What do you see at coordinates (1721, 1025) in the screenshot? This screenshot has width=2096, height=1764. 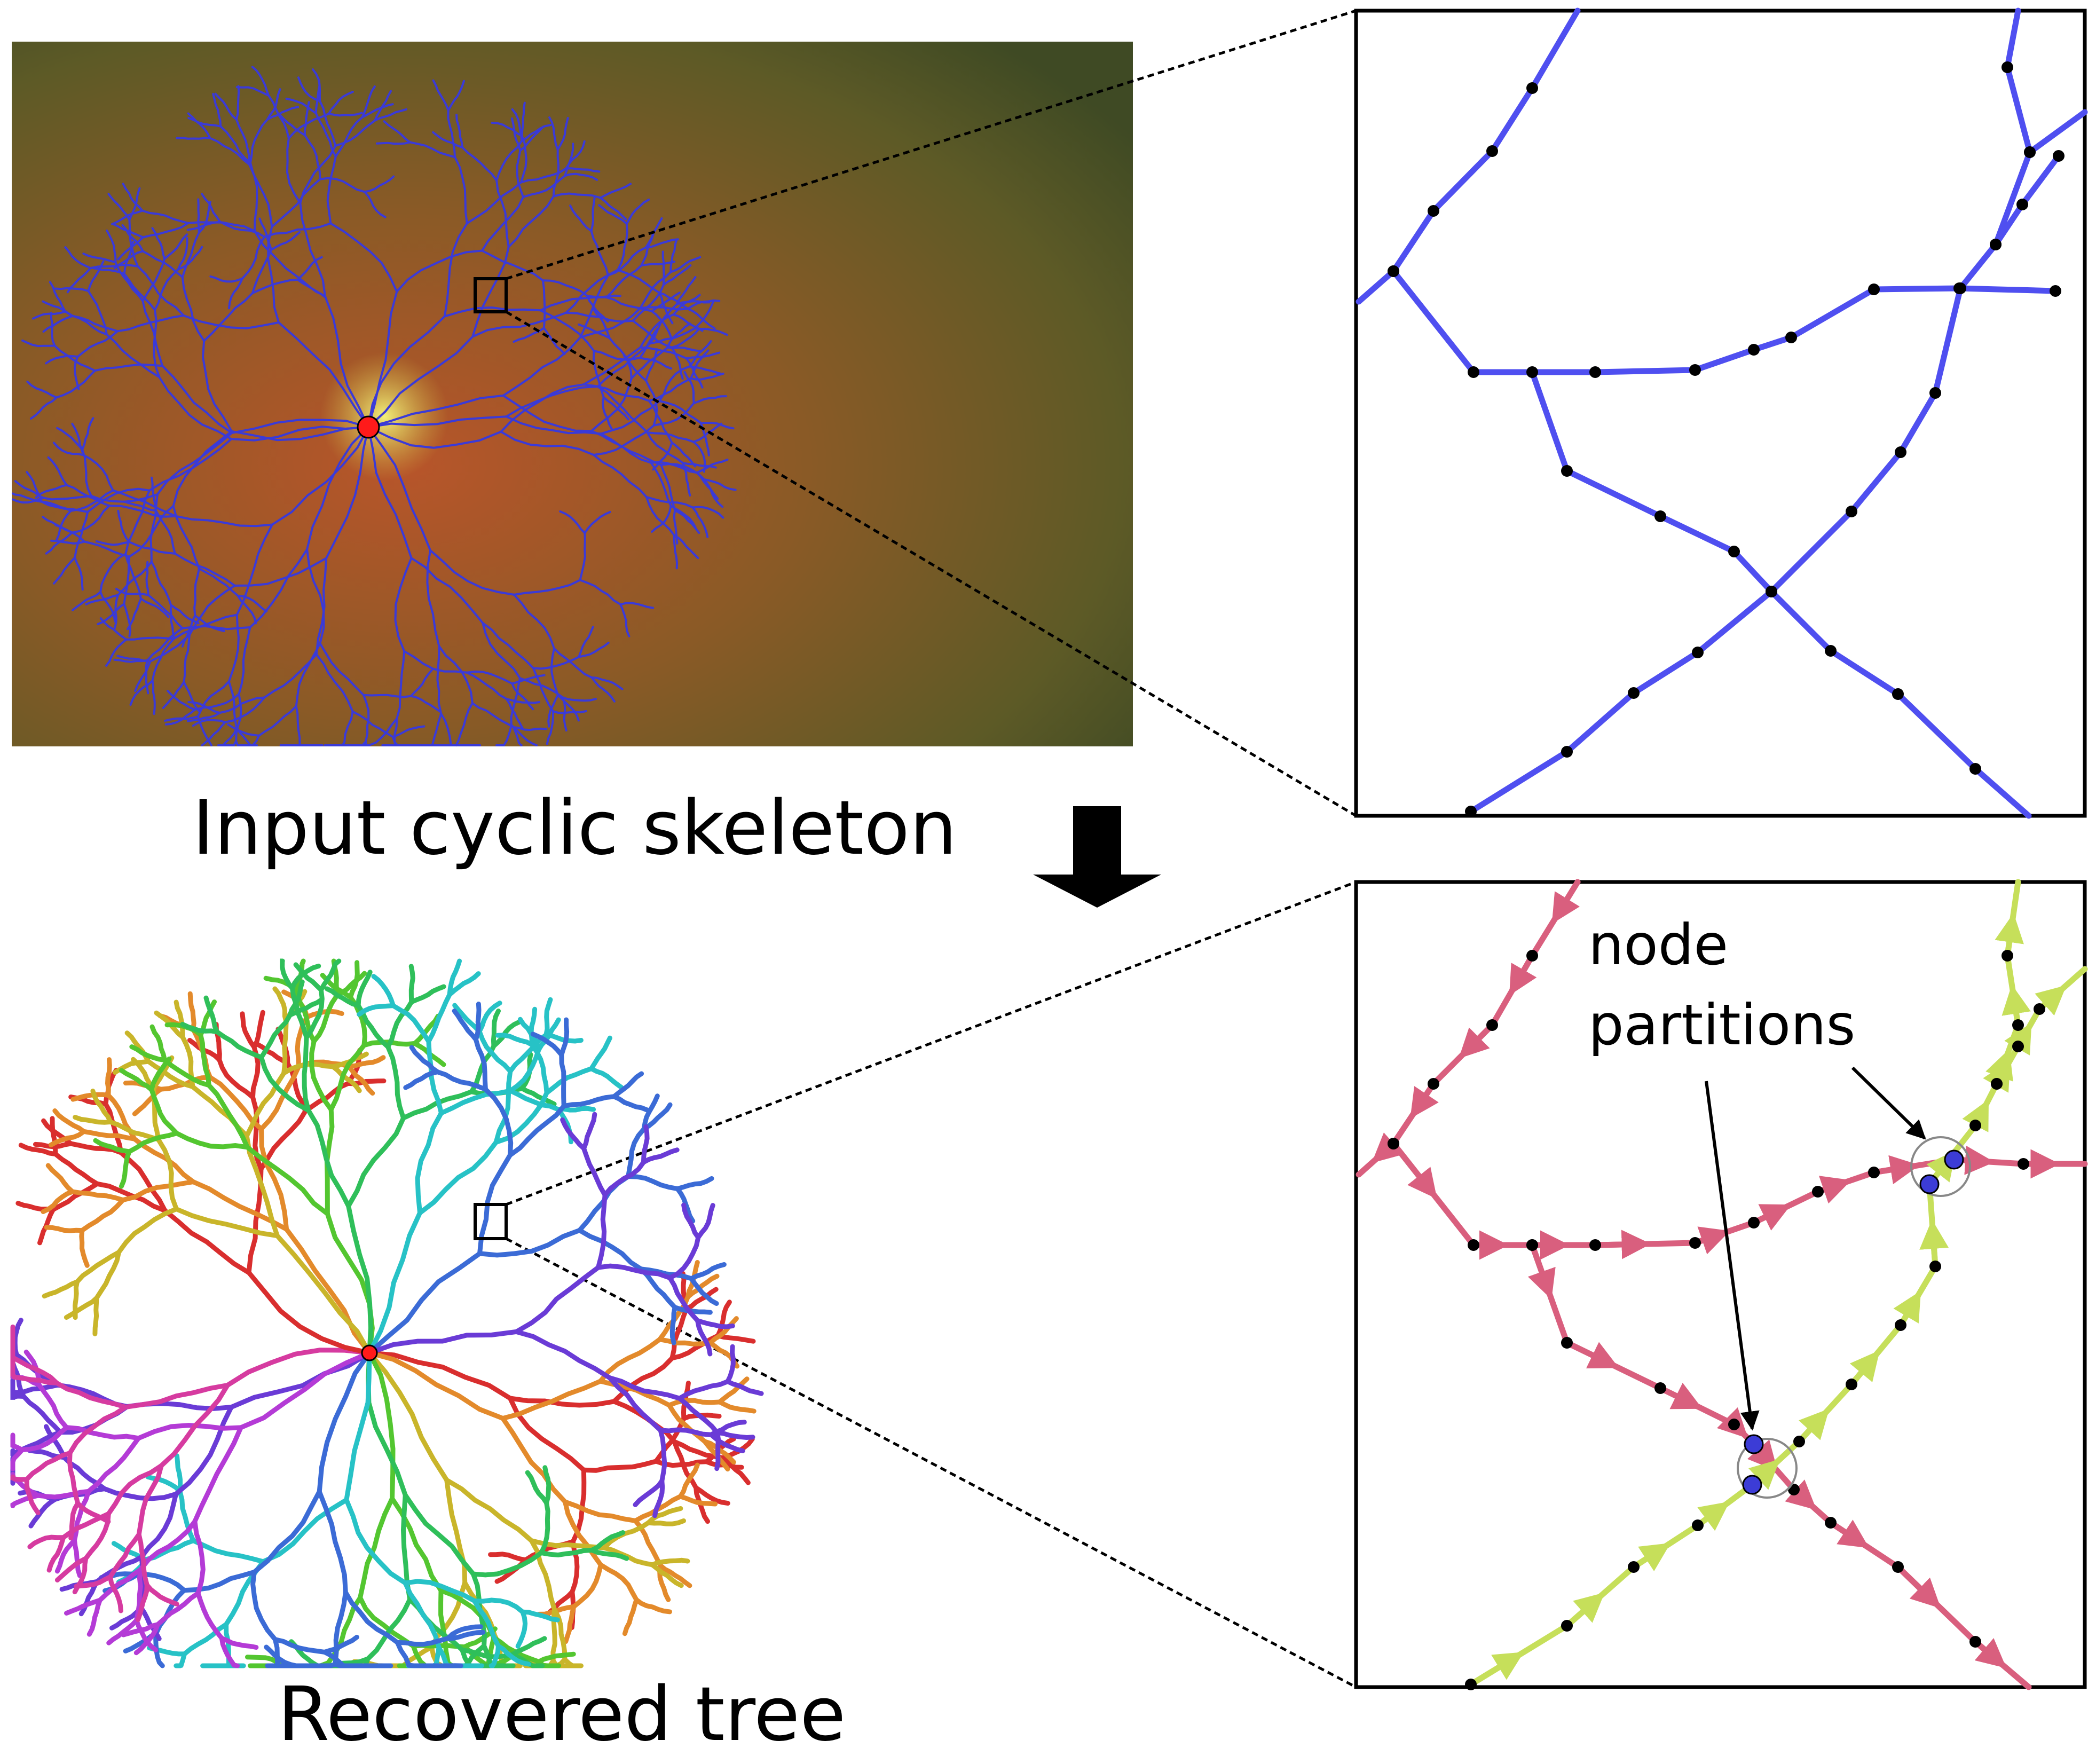 I see `annotation-line-2: partitions` at bounding box center [1721, 1025].